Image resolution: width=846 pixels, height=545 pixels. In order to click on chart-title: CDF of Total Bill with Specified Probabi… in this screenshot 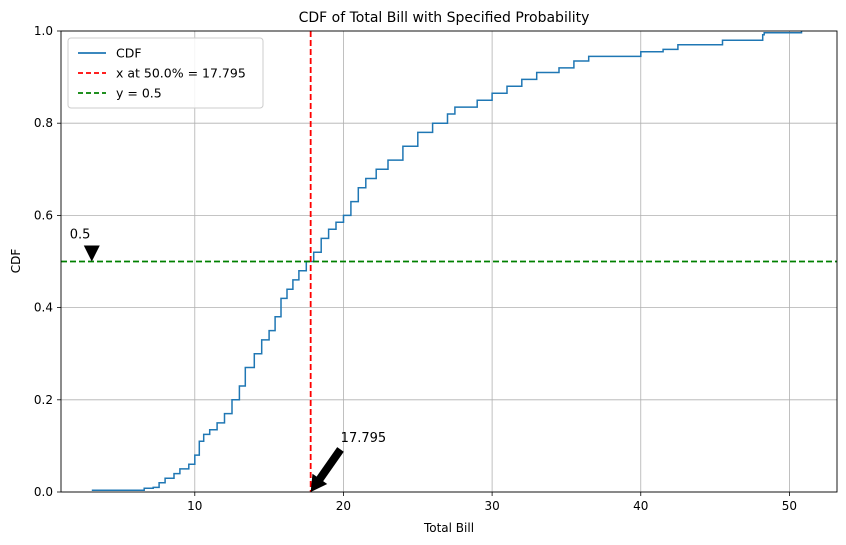, I will do `click(444, 18)`.